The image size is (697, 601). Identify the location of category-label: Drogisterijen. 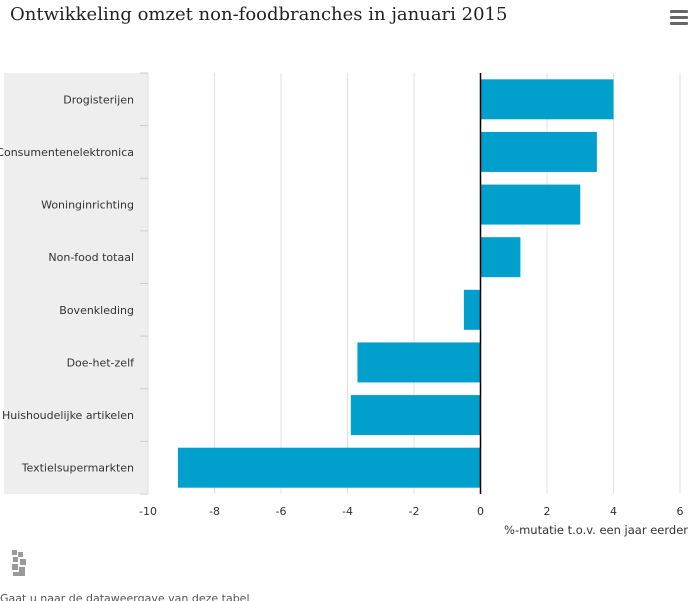
(98, 99).